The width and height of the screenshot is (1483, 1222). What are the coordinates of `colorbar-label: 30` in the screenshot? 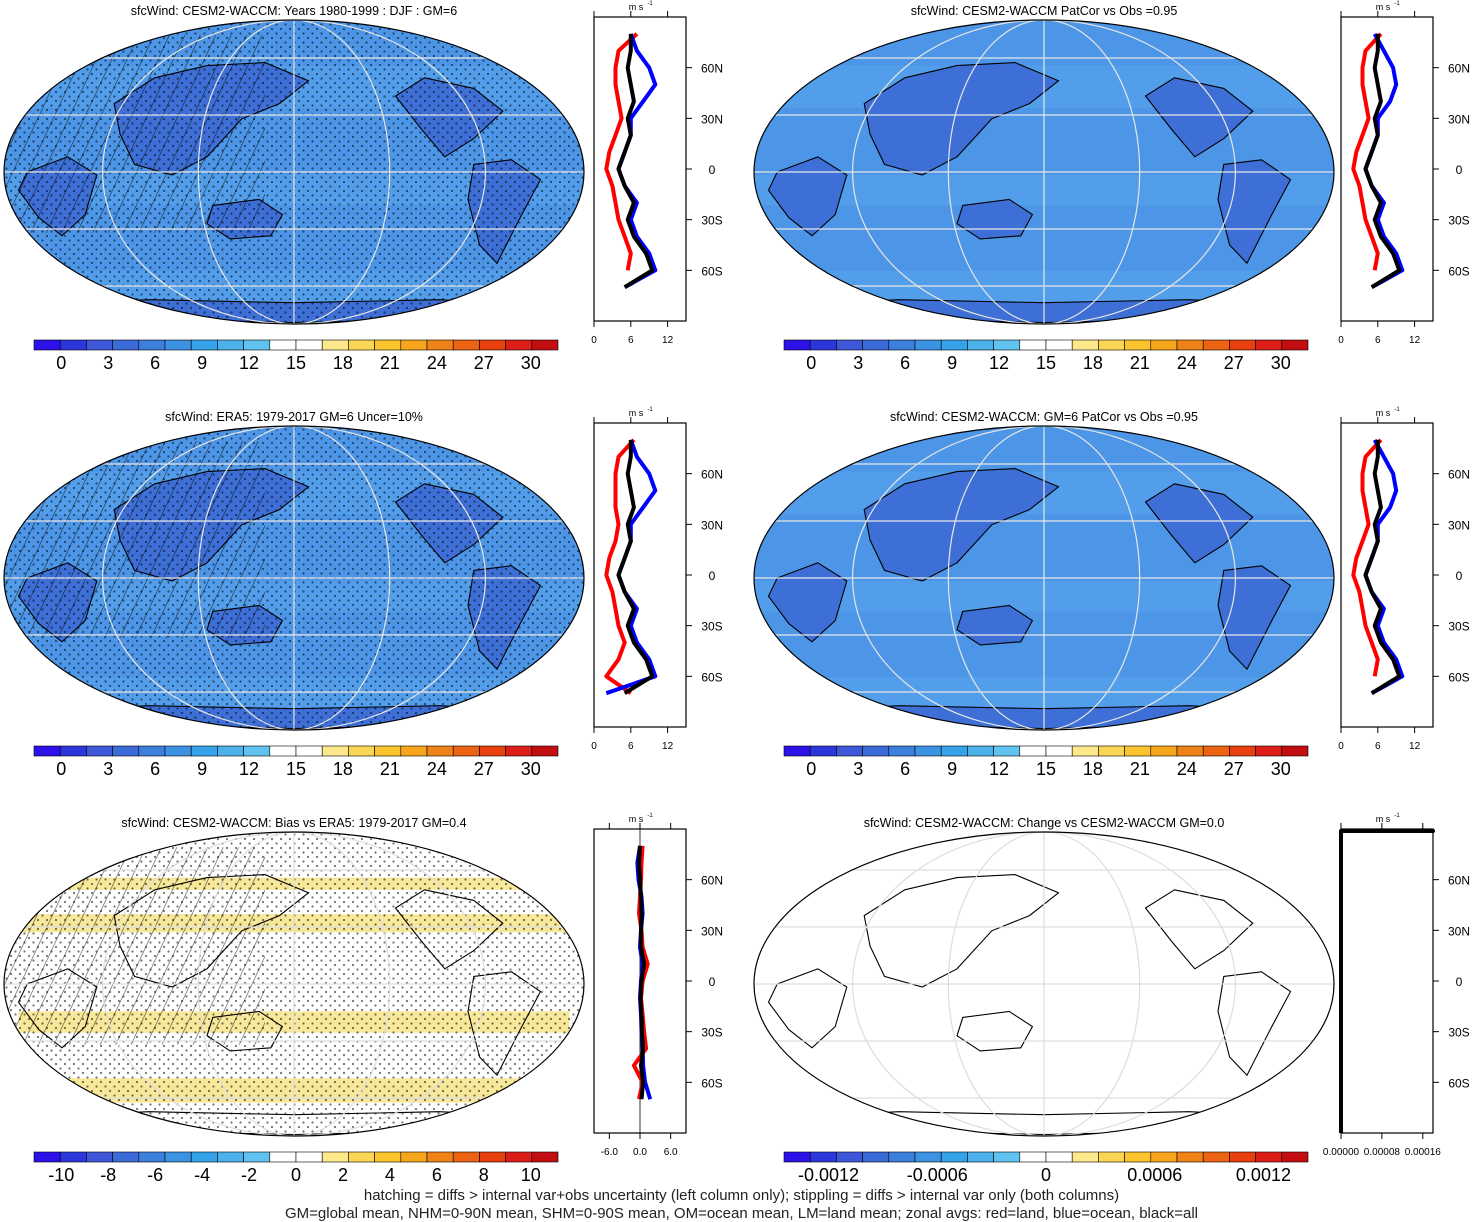 It's located at (1281, 769).